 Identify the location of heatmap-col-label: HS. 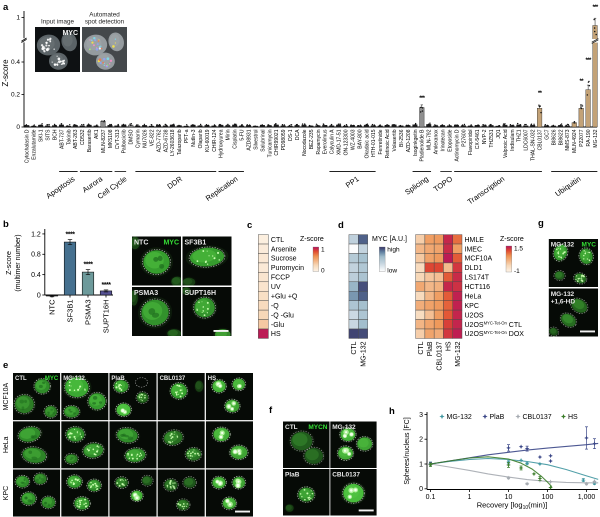
(449, 346).